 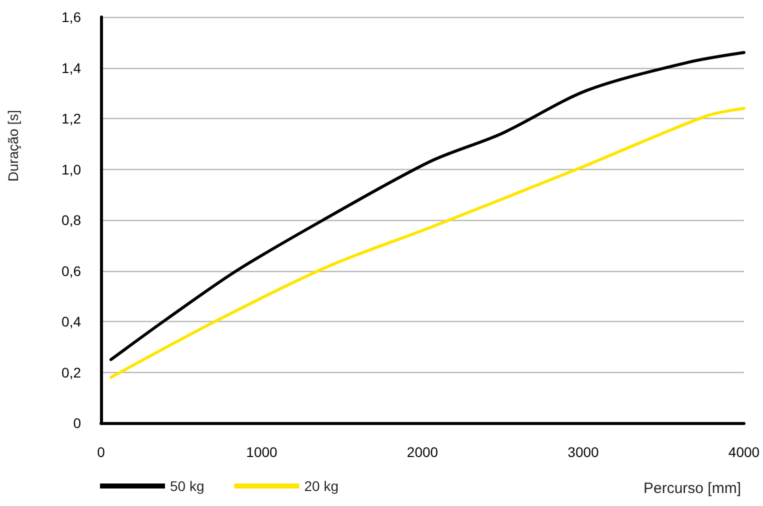 I want to click on y-tick-label: 1,2, so click(x=72, y=118).